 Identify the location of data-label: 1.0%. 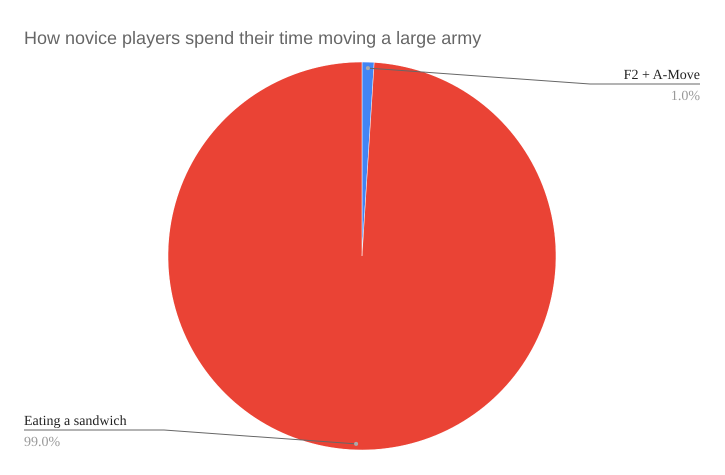
(685, 96).